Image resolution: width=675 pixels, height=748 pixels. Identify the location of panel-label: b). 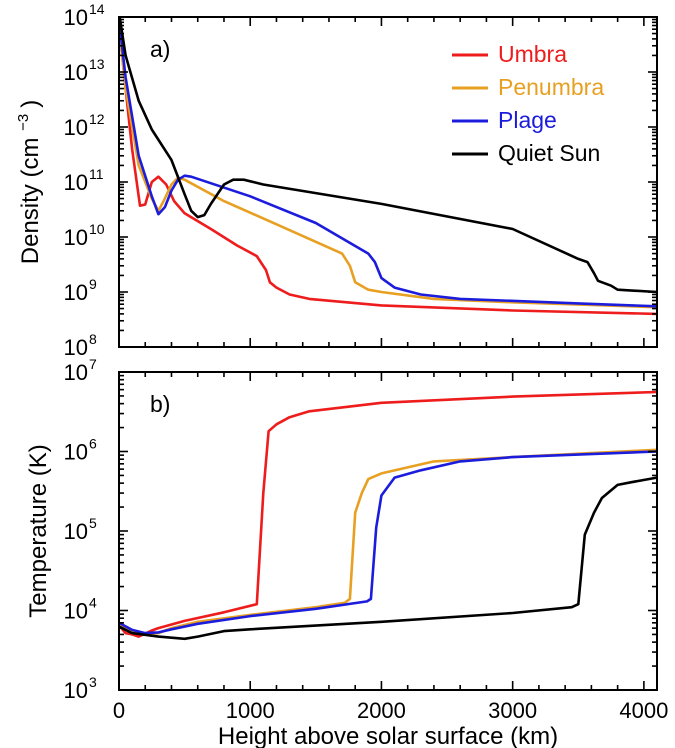
(160, 404).